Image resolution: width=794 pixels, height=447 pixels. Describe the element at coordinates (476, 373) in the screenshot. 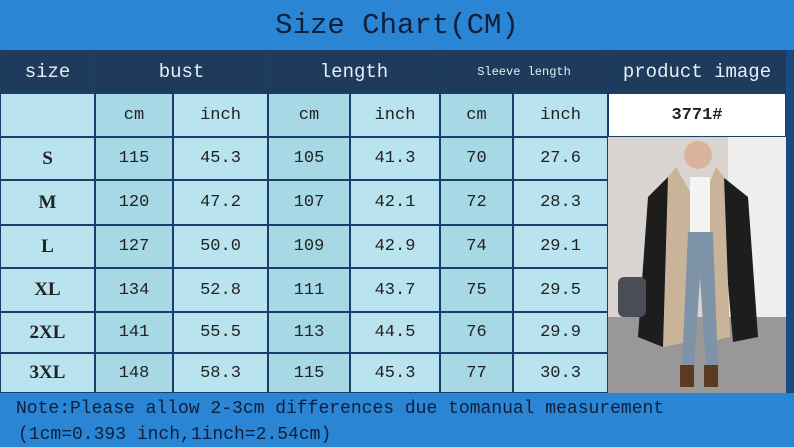

I see `measurement: 77` at that location.